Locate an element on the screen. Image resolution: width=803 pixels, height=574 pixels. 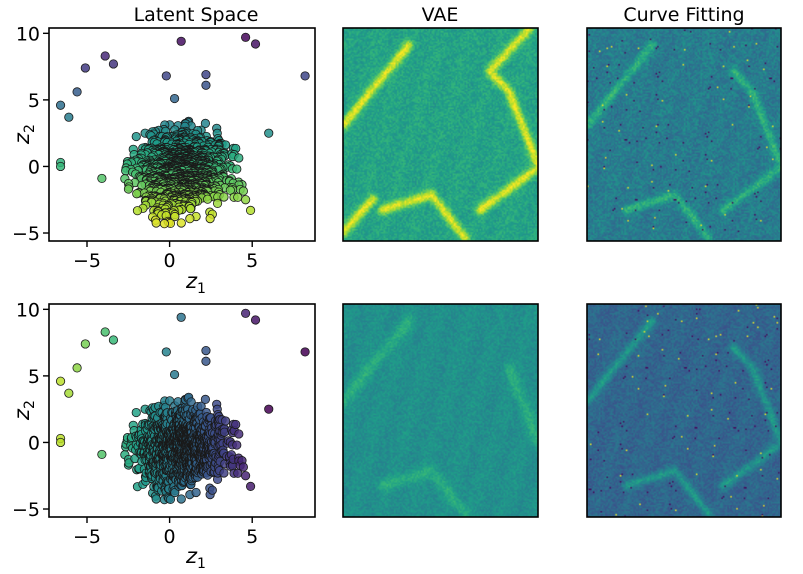
curve-fitting-heatmap-bottom is located at coordinates (684, 410).